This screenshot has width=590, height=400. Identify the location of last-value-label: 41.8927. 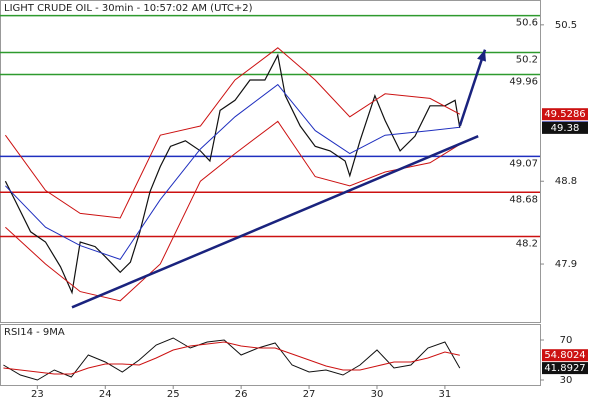
(564, 368).